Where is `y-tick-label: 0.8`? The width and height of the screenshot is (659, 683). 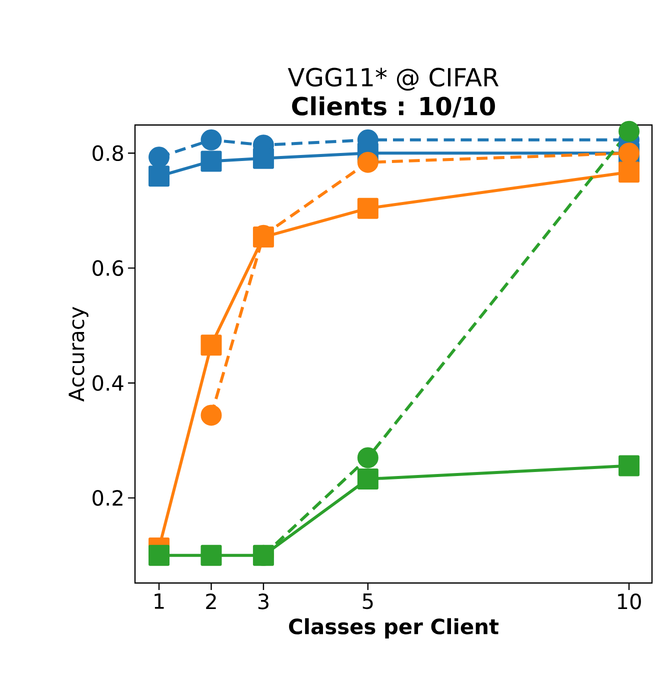 y-tick-label: 0.8 is located at coordinates (108, 153).